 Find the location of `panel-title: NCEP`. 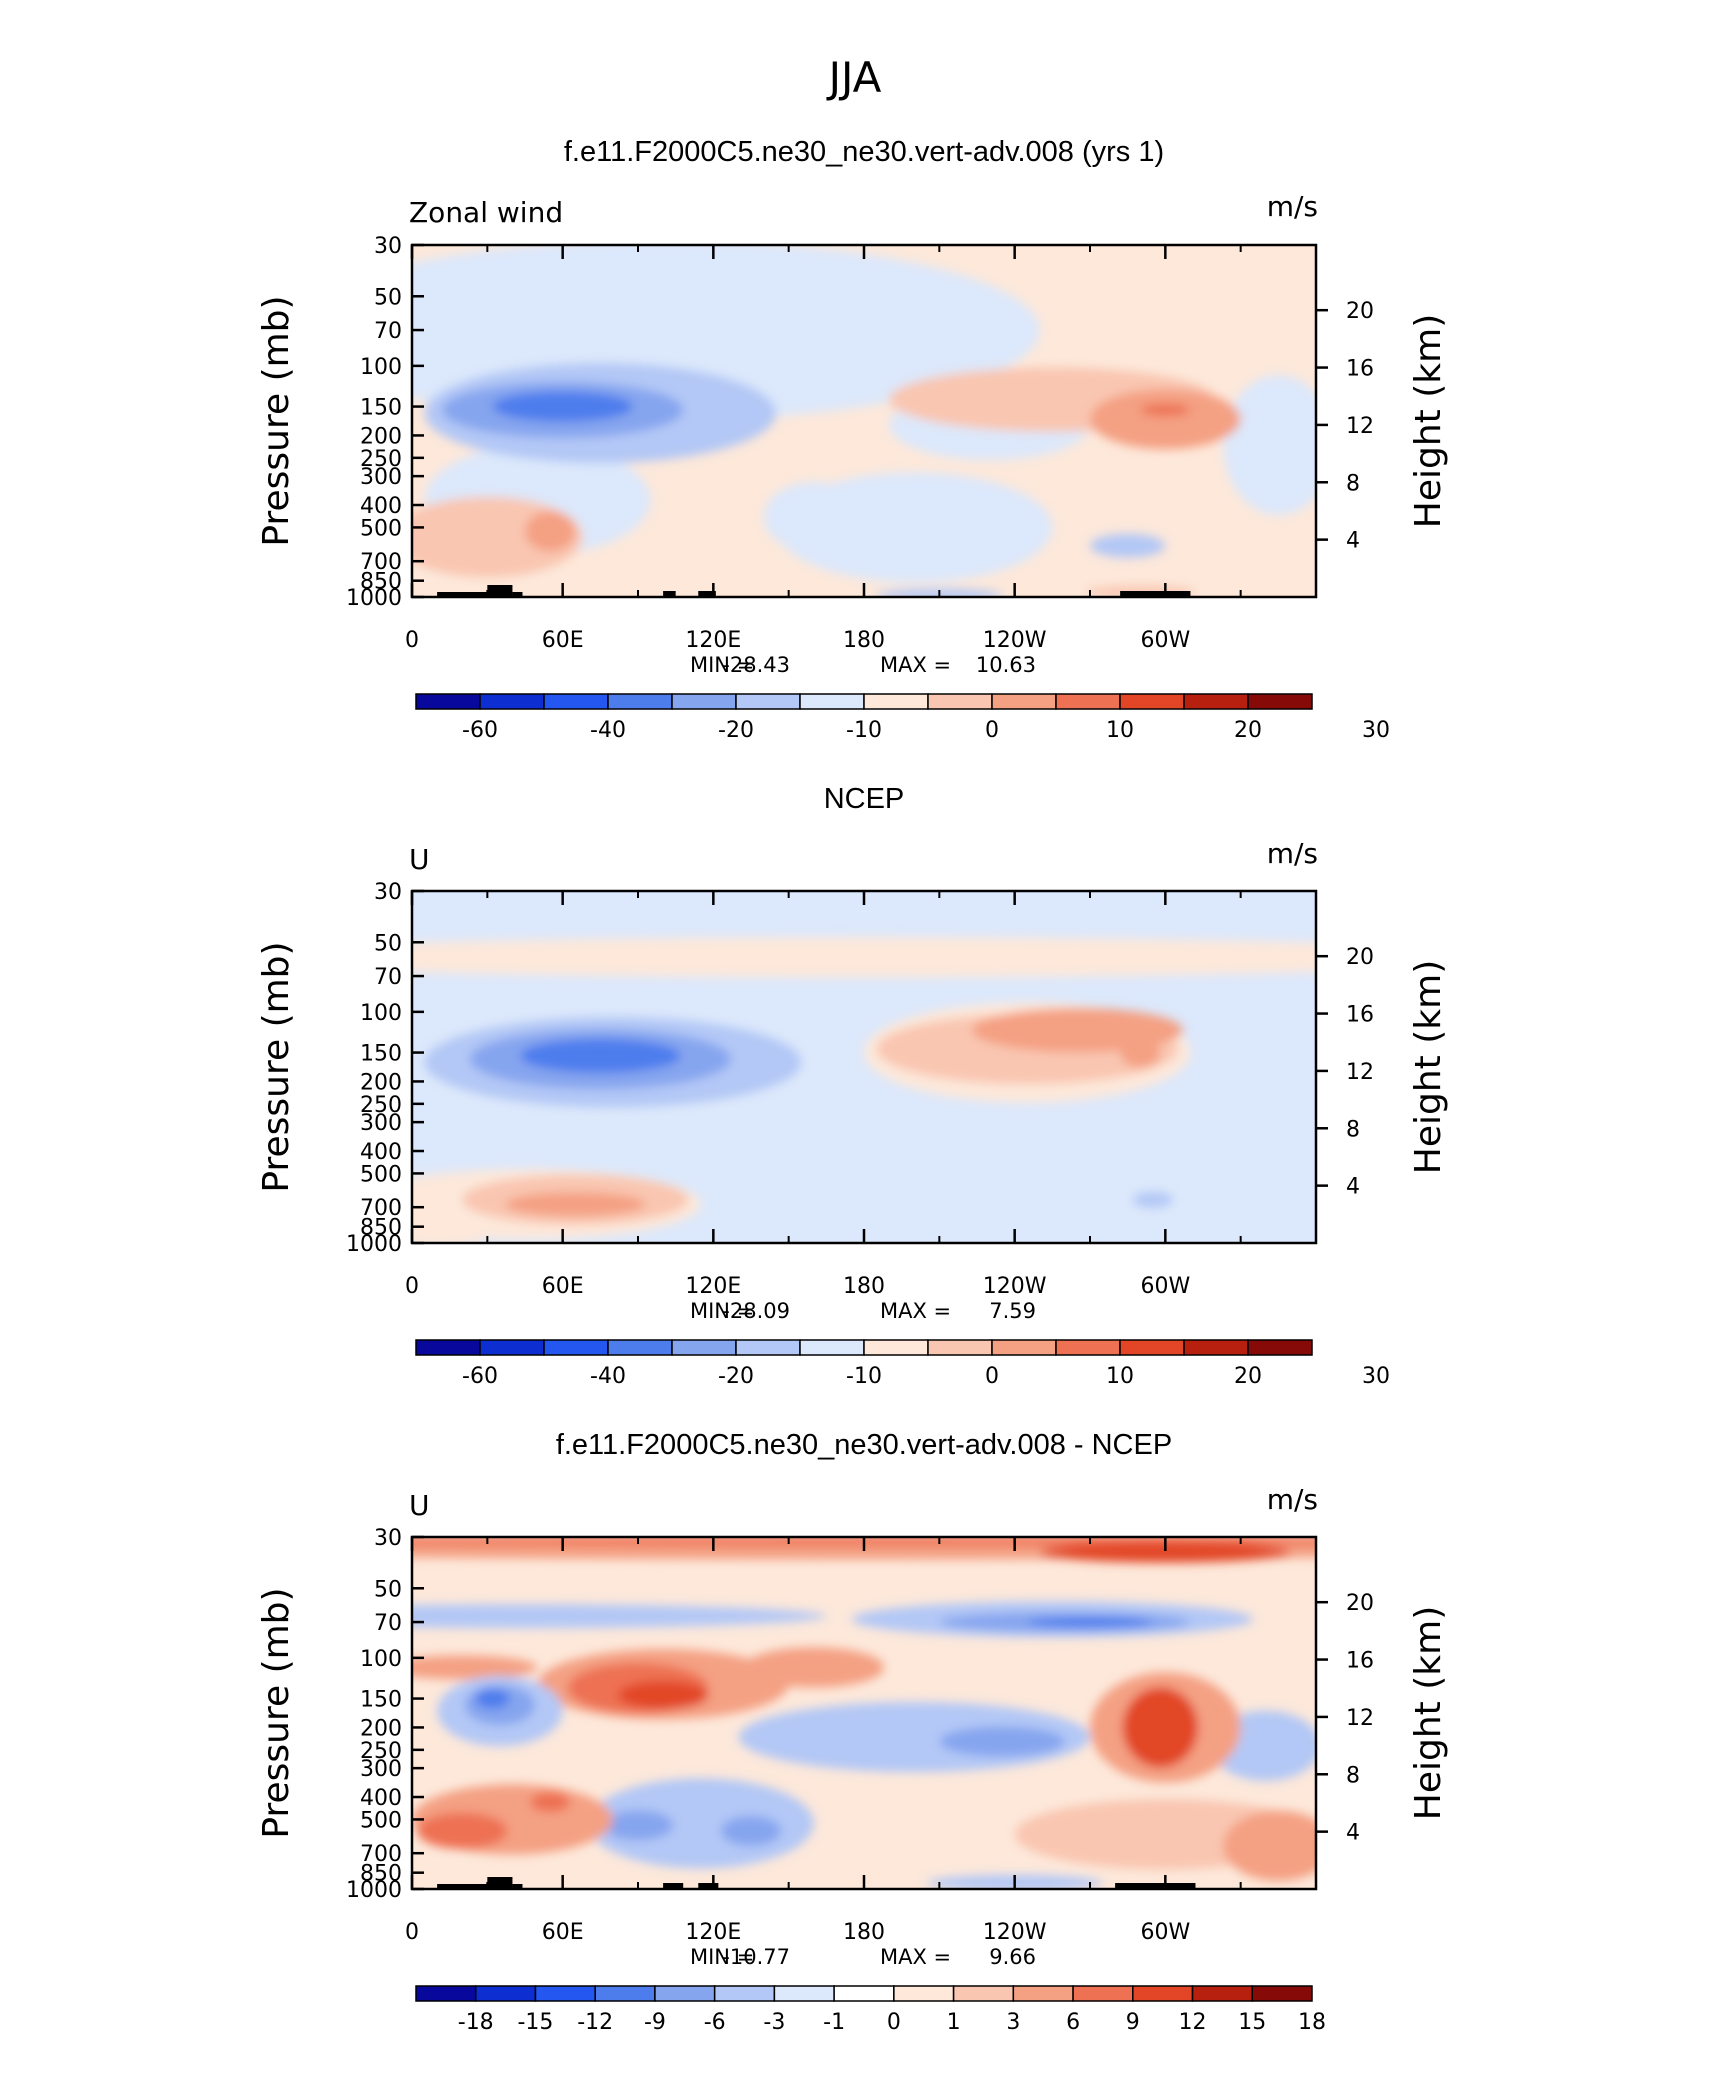

panel-title: NCEP is located at coordinates (864, 799).